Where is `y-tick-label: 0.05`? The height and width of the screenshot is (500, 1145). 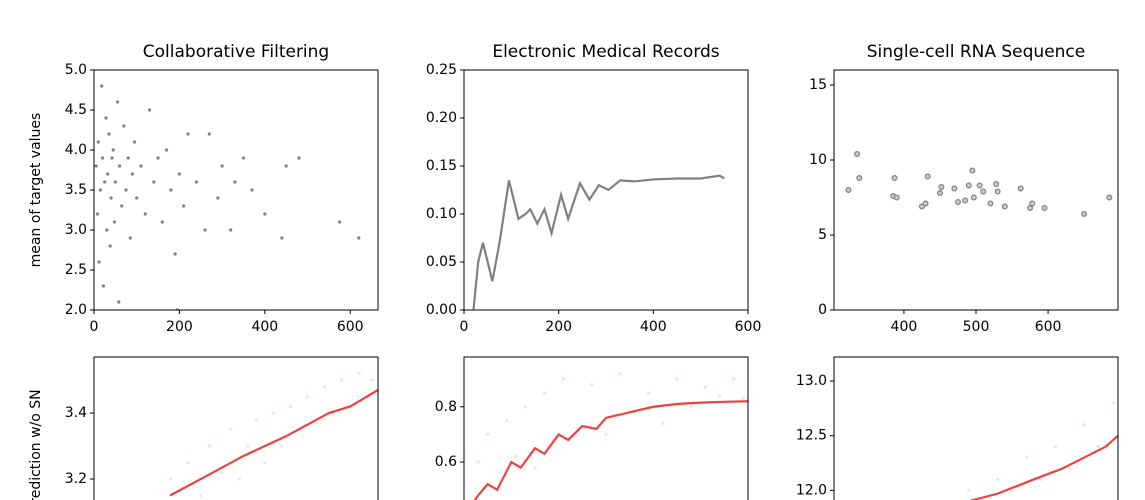
y-tick-label: 0.05 is located at coordinates (441, 262).